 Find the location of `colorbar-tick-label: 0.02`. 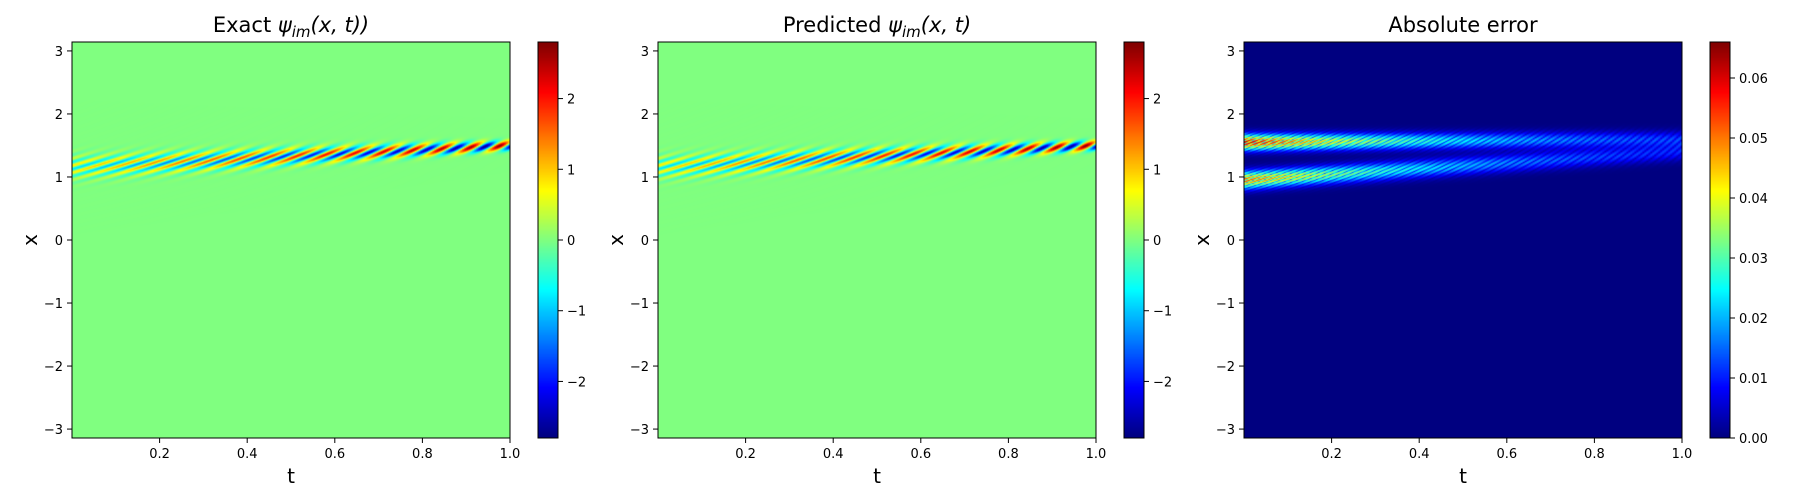

colorbar-tick-label: 0.02 is located at coordinates (1753, 319).